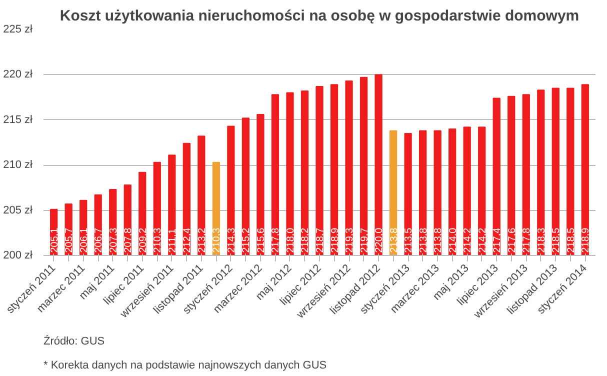 This screenshot has width=607, height=376. I want to click on y-tick-label: 205 zł, so click(18, 210).